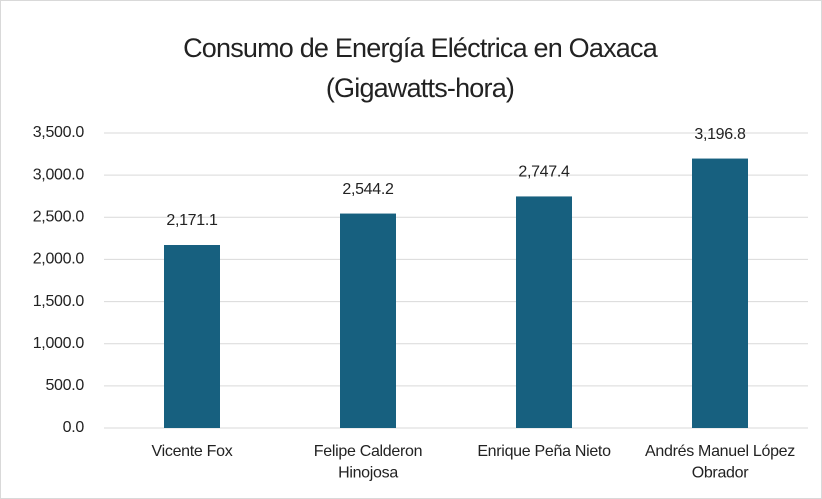 The image size is (822, 499). What do you see at coordinates (64, 385) in the screenshot?
I see `y-tick-label: 500.0` at bounding box center [64, 385].